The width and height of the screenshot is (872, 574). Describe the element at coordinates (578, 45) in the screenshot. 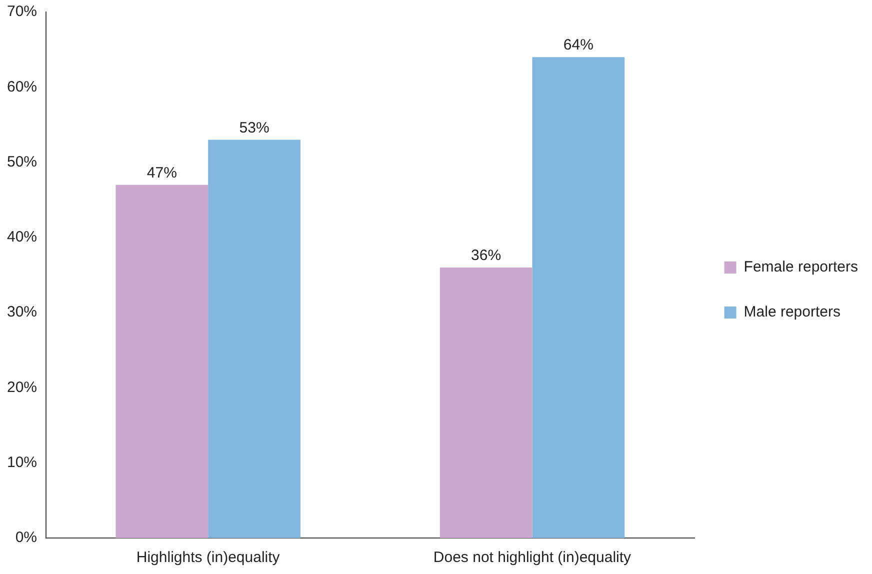

I see `text: 64%` at that location.